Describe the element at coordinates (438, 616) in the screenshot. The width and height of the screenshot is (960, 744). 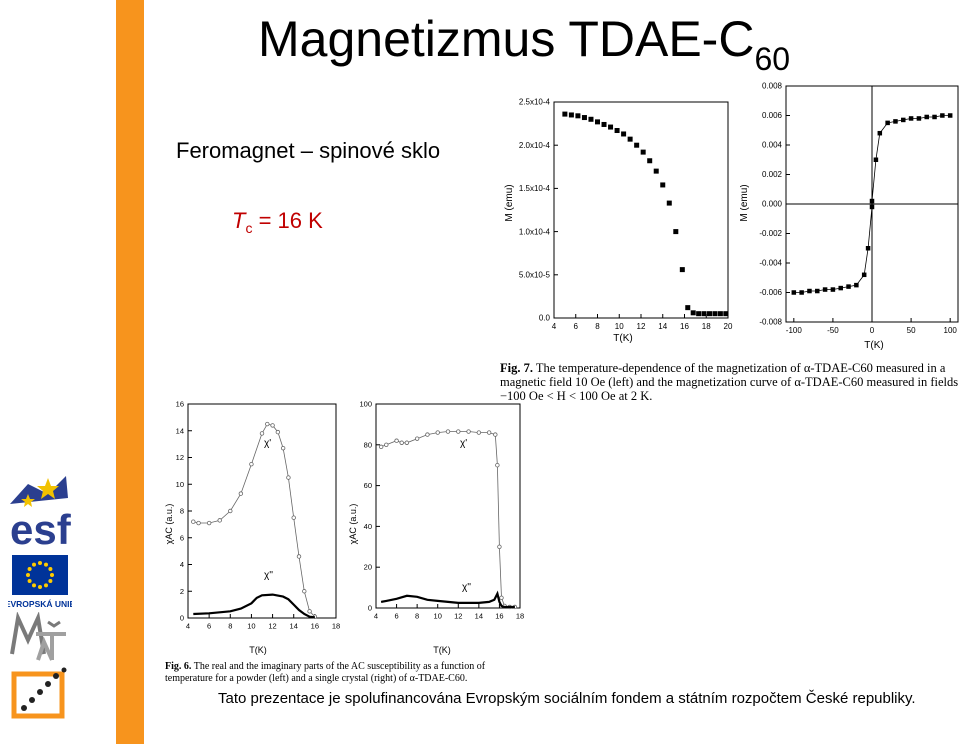
I see `x-tick-label: 10` at that location.